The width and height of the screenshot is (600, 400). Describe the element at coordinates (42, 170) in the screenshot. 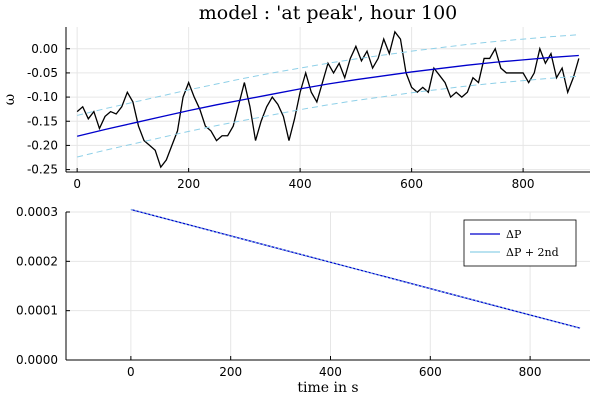

I see `y-tick-label: -0.25` at that location.